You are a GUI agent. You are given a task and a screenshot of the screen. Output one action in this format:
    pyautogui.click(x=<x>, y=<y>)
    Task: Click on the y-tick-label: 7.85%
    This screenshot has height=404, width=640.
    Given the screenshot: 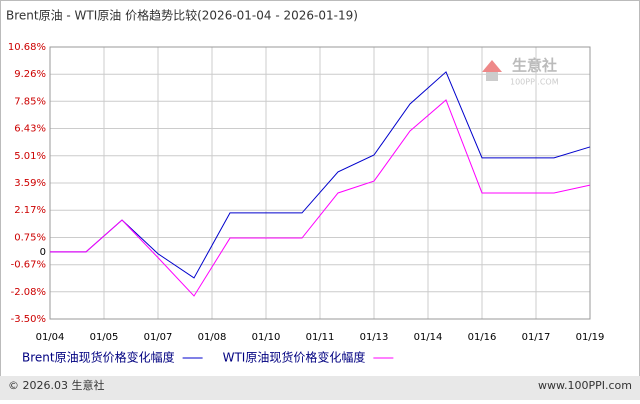 What is the action you would take?
    pyautogui.click(x=30, y=101)
    